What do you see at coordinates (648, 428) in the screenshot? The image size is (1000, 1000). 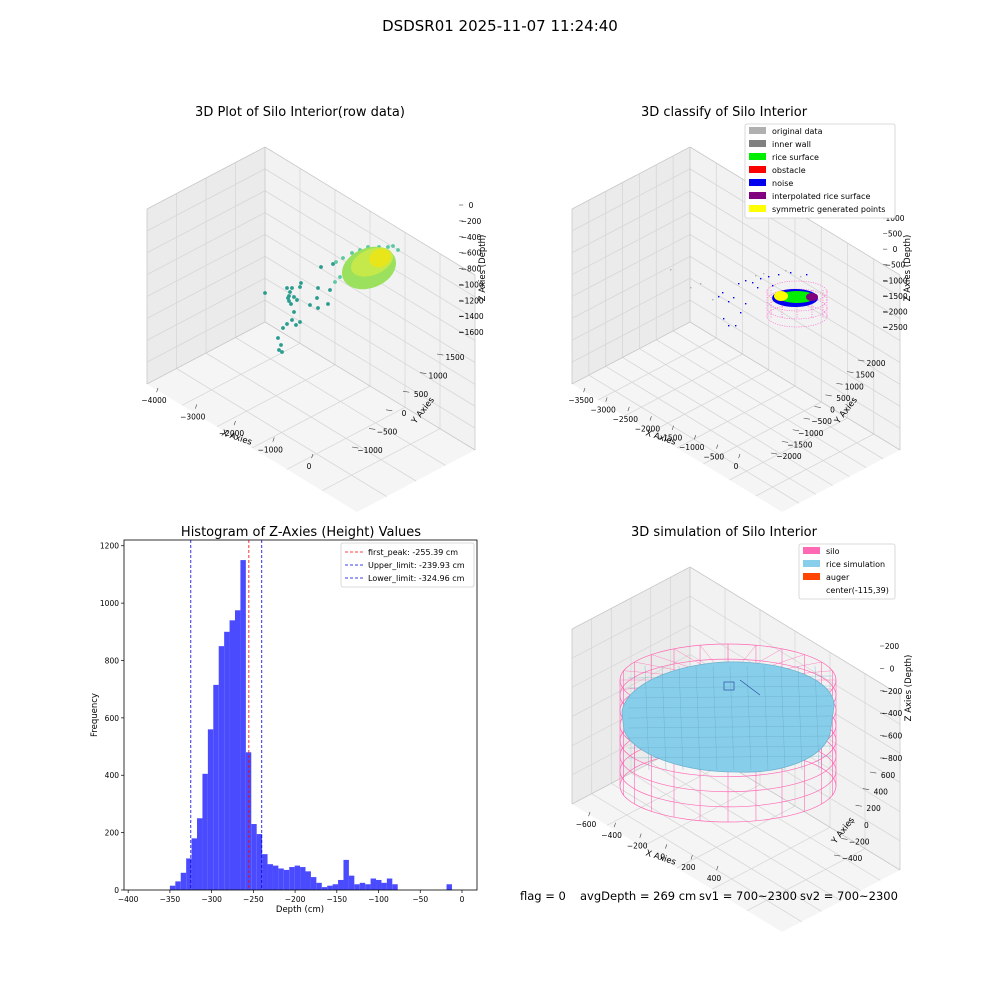 I see `classify-x-tick: −2000` at bounding box center [648, 428].